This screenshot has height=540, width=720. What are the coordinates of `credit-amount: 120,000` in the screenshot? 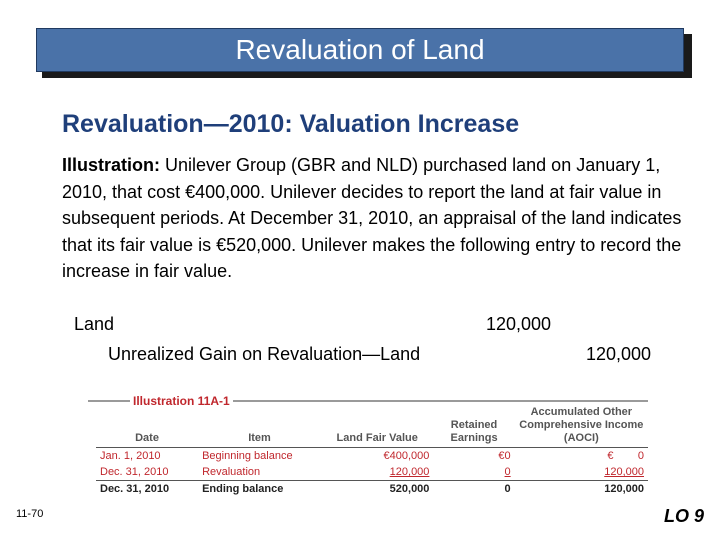 It's located at (619, 354).